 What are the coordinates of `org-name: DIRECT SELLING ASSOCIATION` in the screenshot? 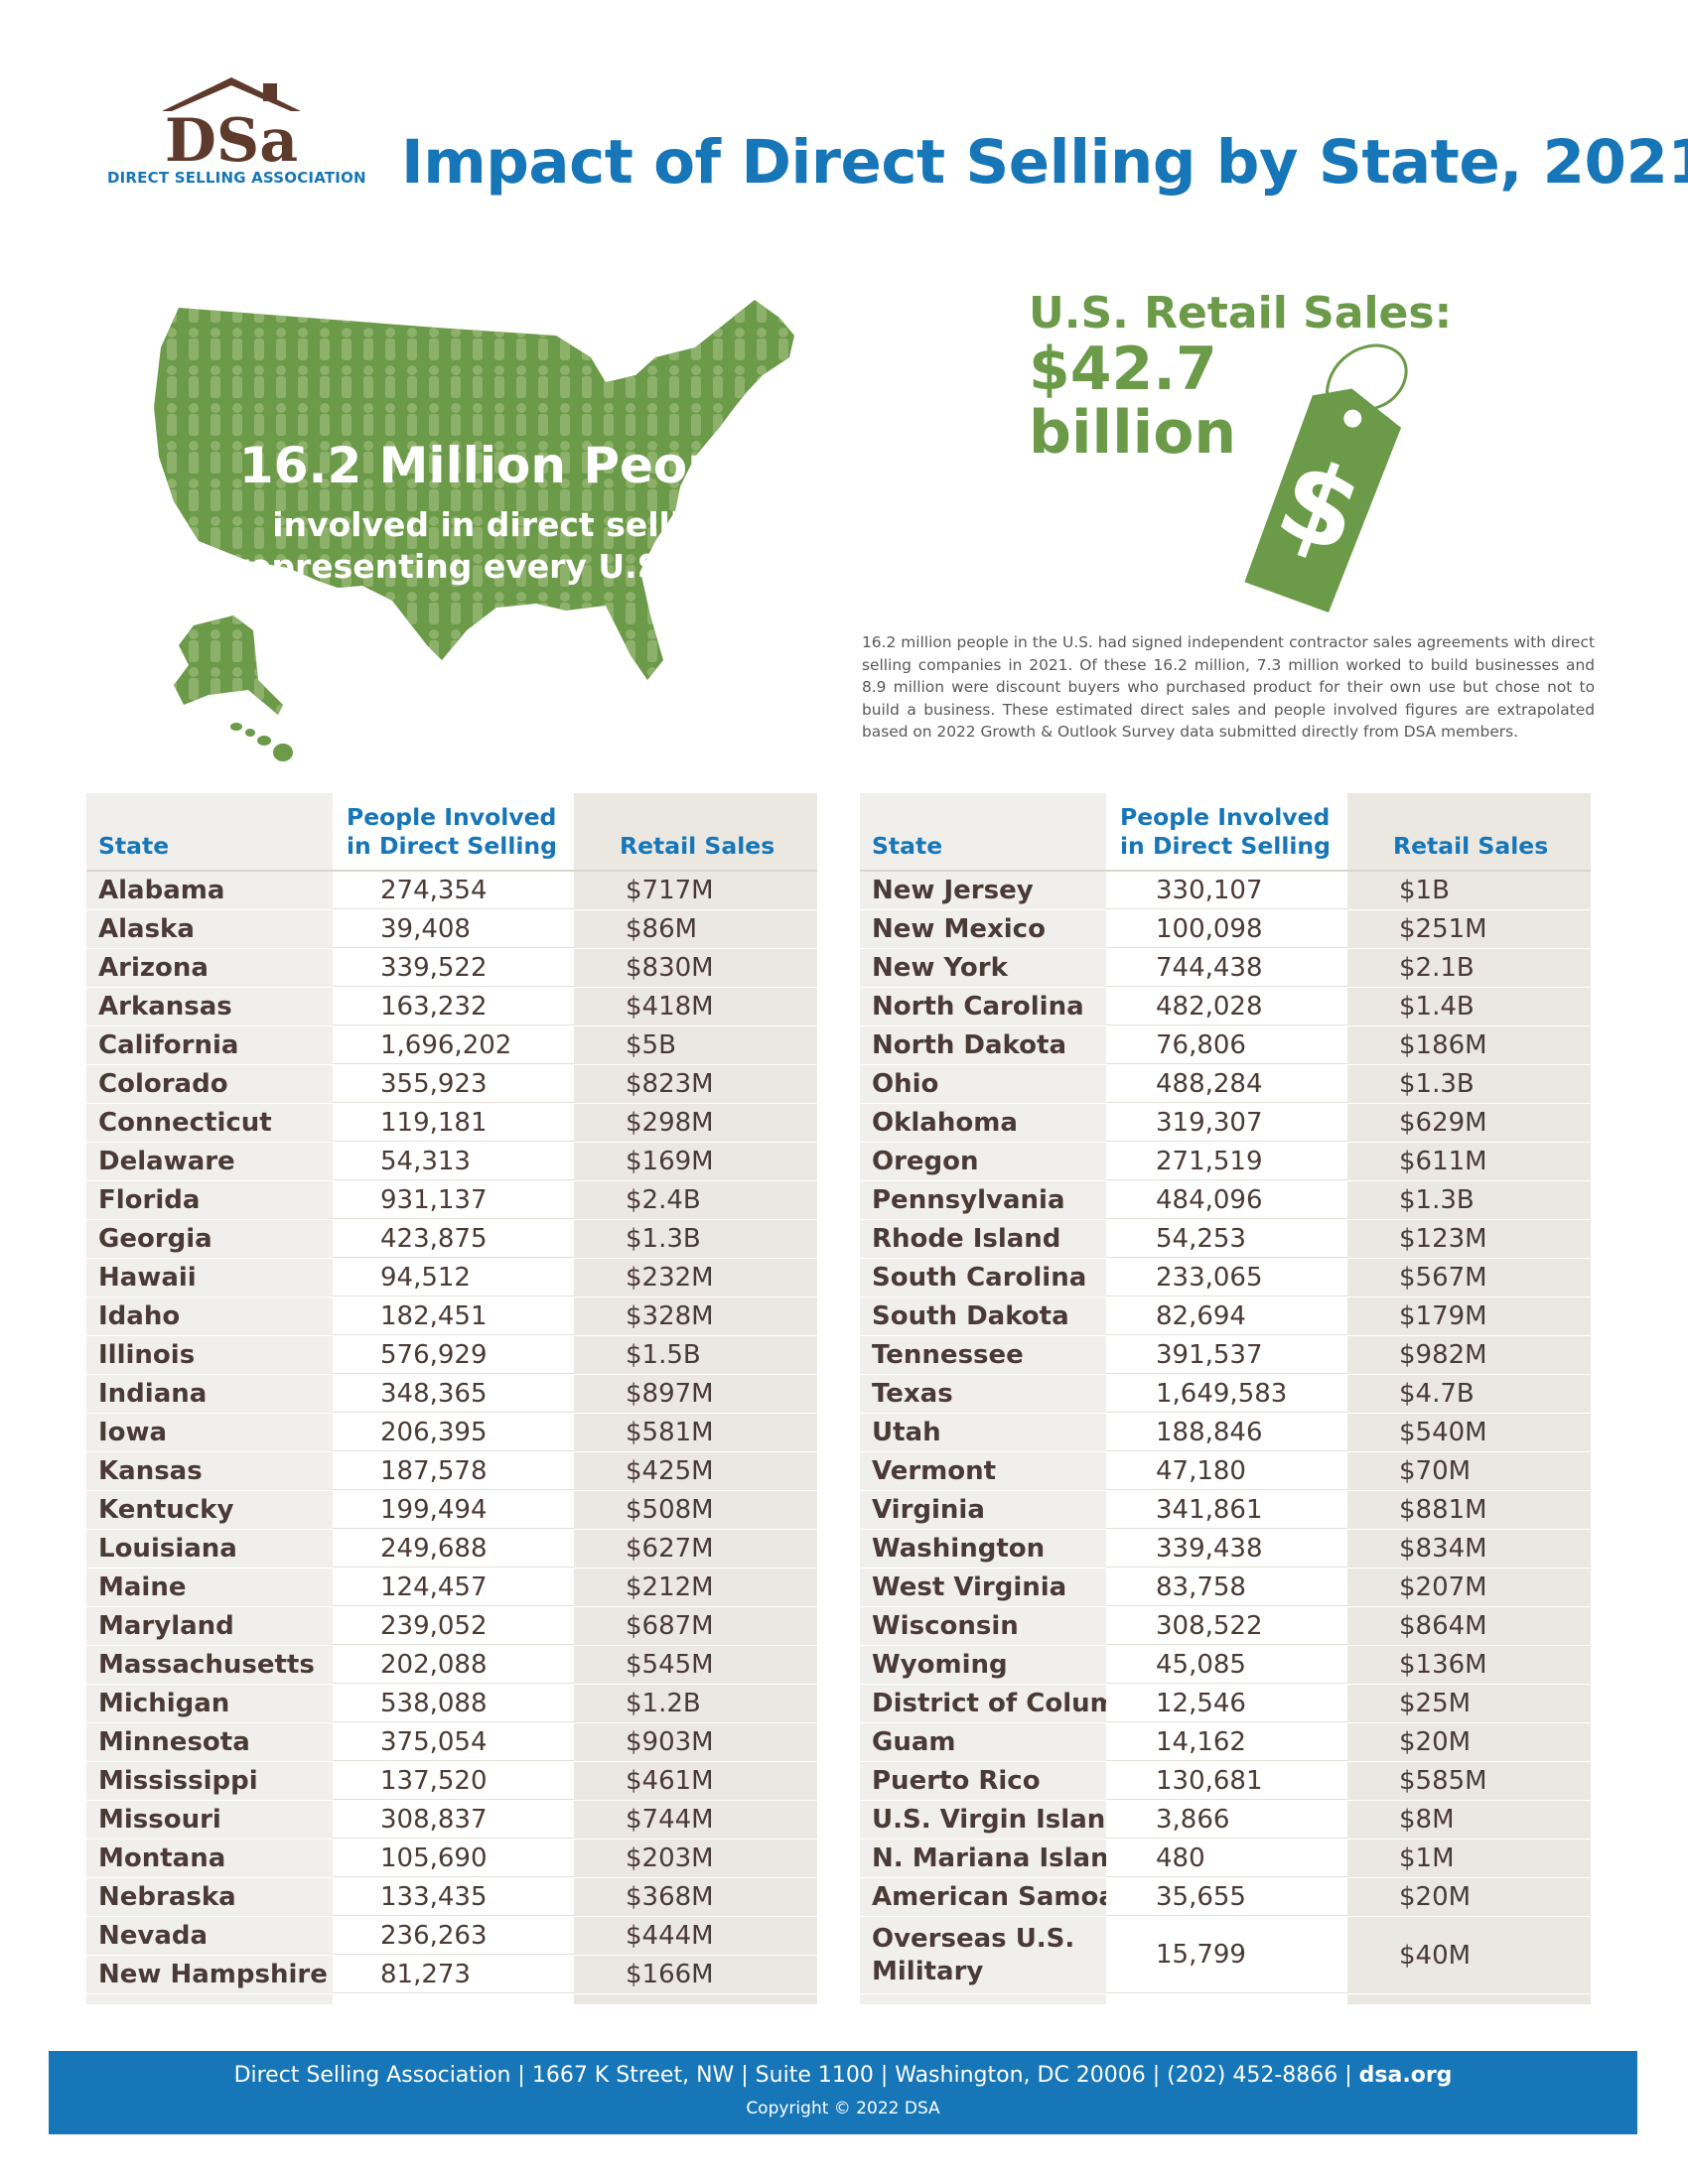 It's located at (236, 178).